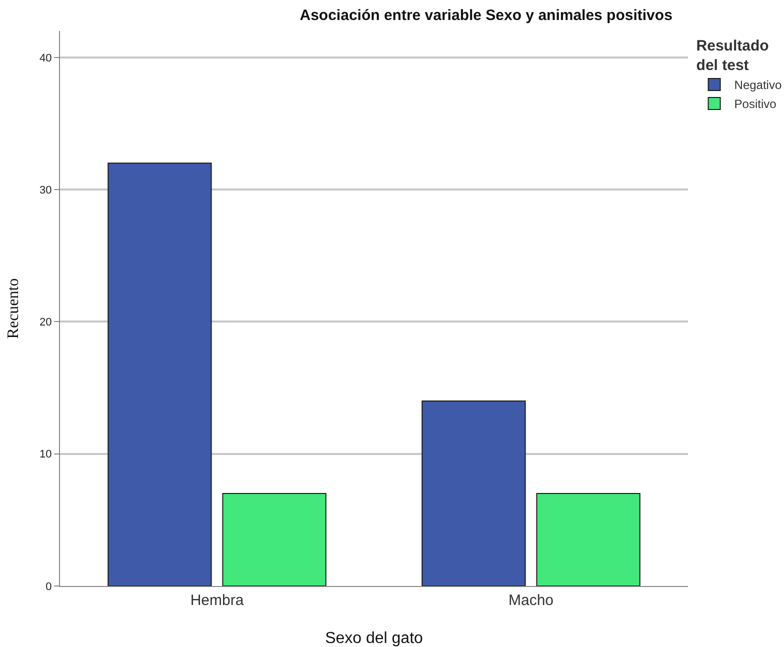 The image size is (784, 647). Describe the element at coordinates (217, 600) in the screenshot. I see `x-tick-label: Hembra` at that location.